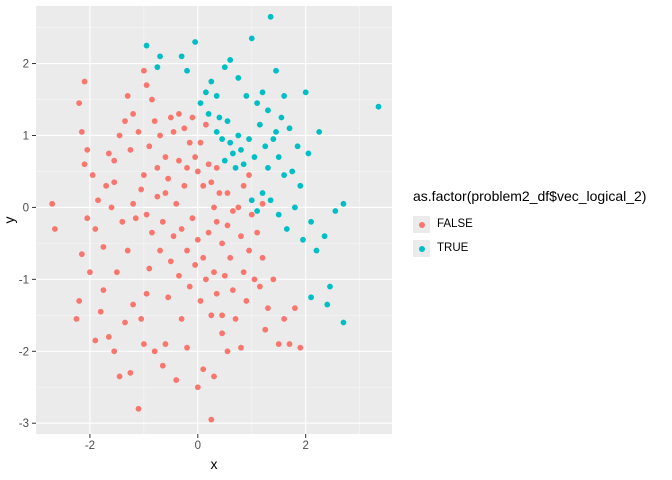  Describe the element at coordinates (198, 446) in the screenshot. I see `x-tick-label: 0` at that location.